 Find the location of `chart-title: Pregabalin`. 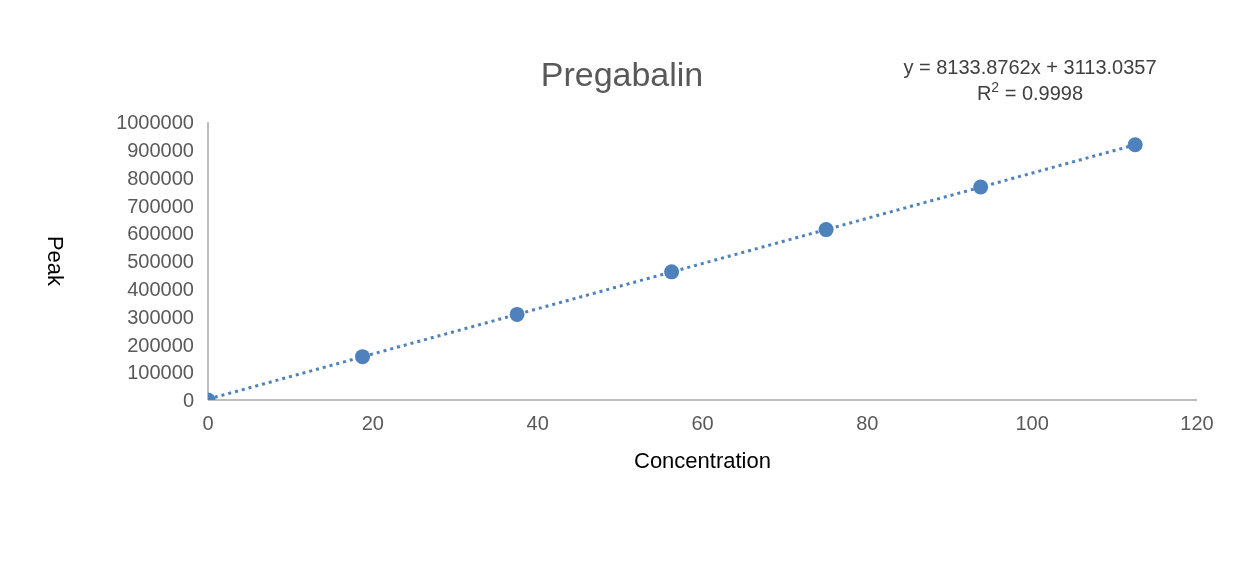

chart-title: Pregabalin is located at coordinates (622, 74).